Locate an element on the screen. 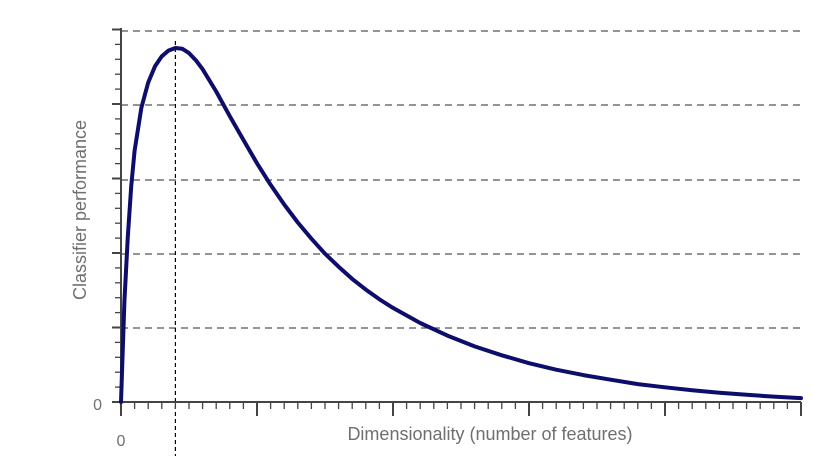 This screenshot has height=470, width=813. y-axis-tick-label-zero: 0 is located at coordinates (97, 405).